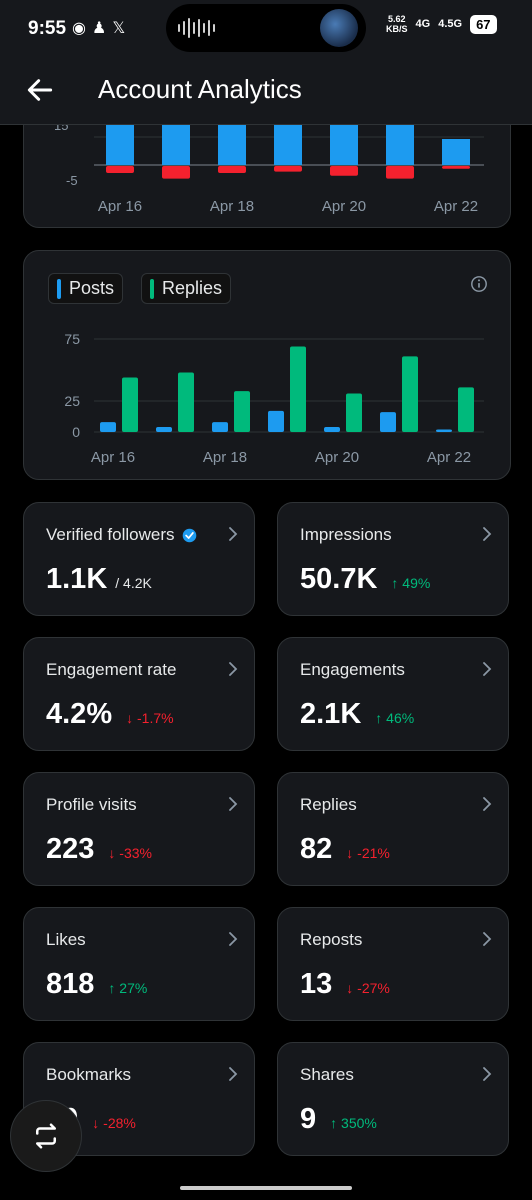 The image size is (532, 1200). I want to click on legend-replies: Replies, so click(186, 288).